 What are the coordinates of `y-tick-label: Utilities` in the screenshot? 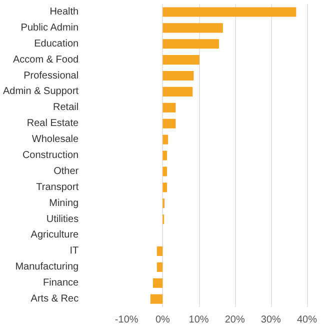 It's located at (62, 219).